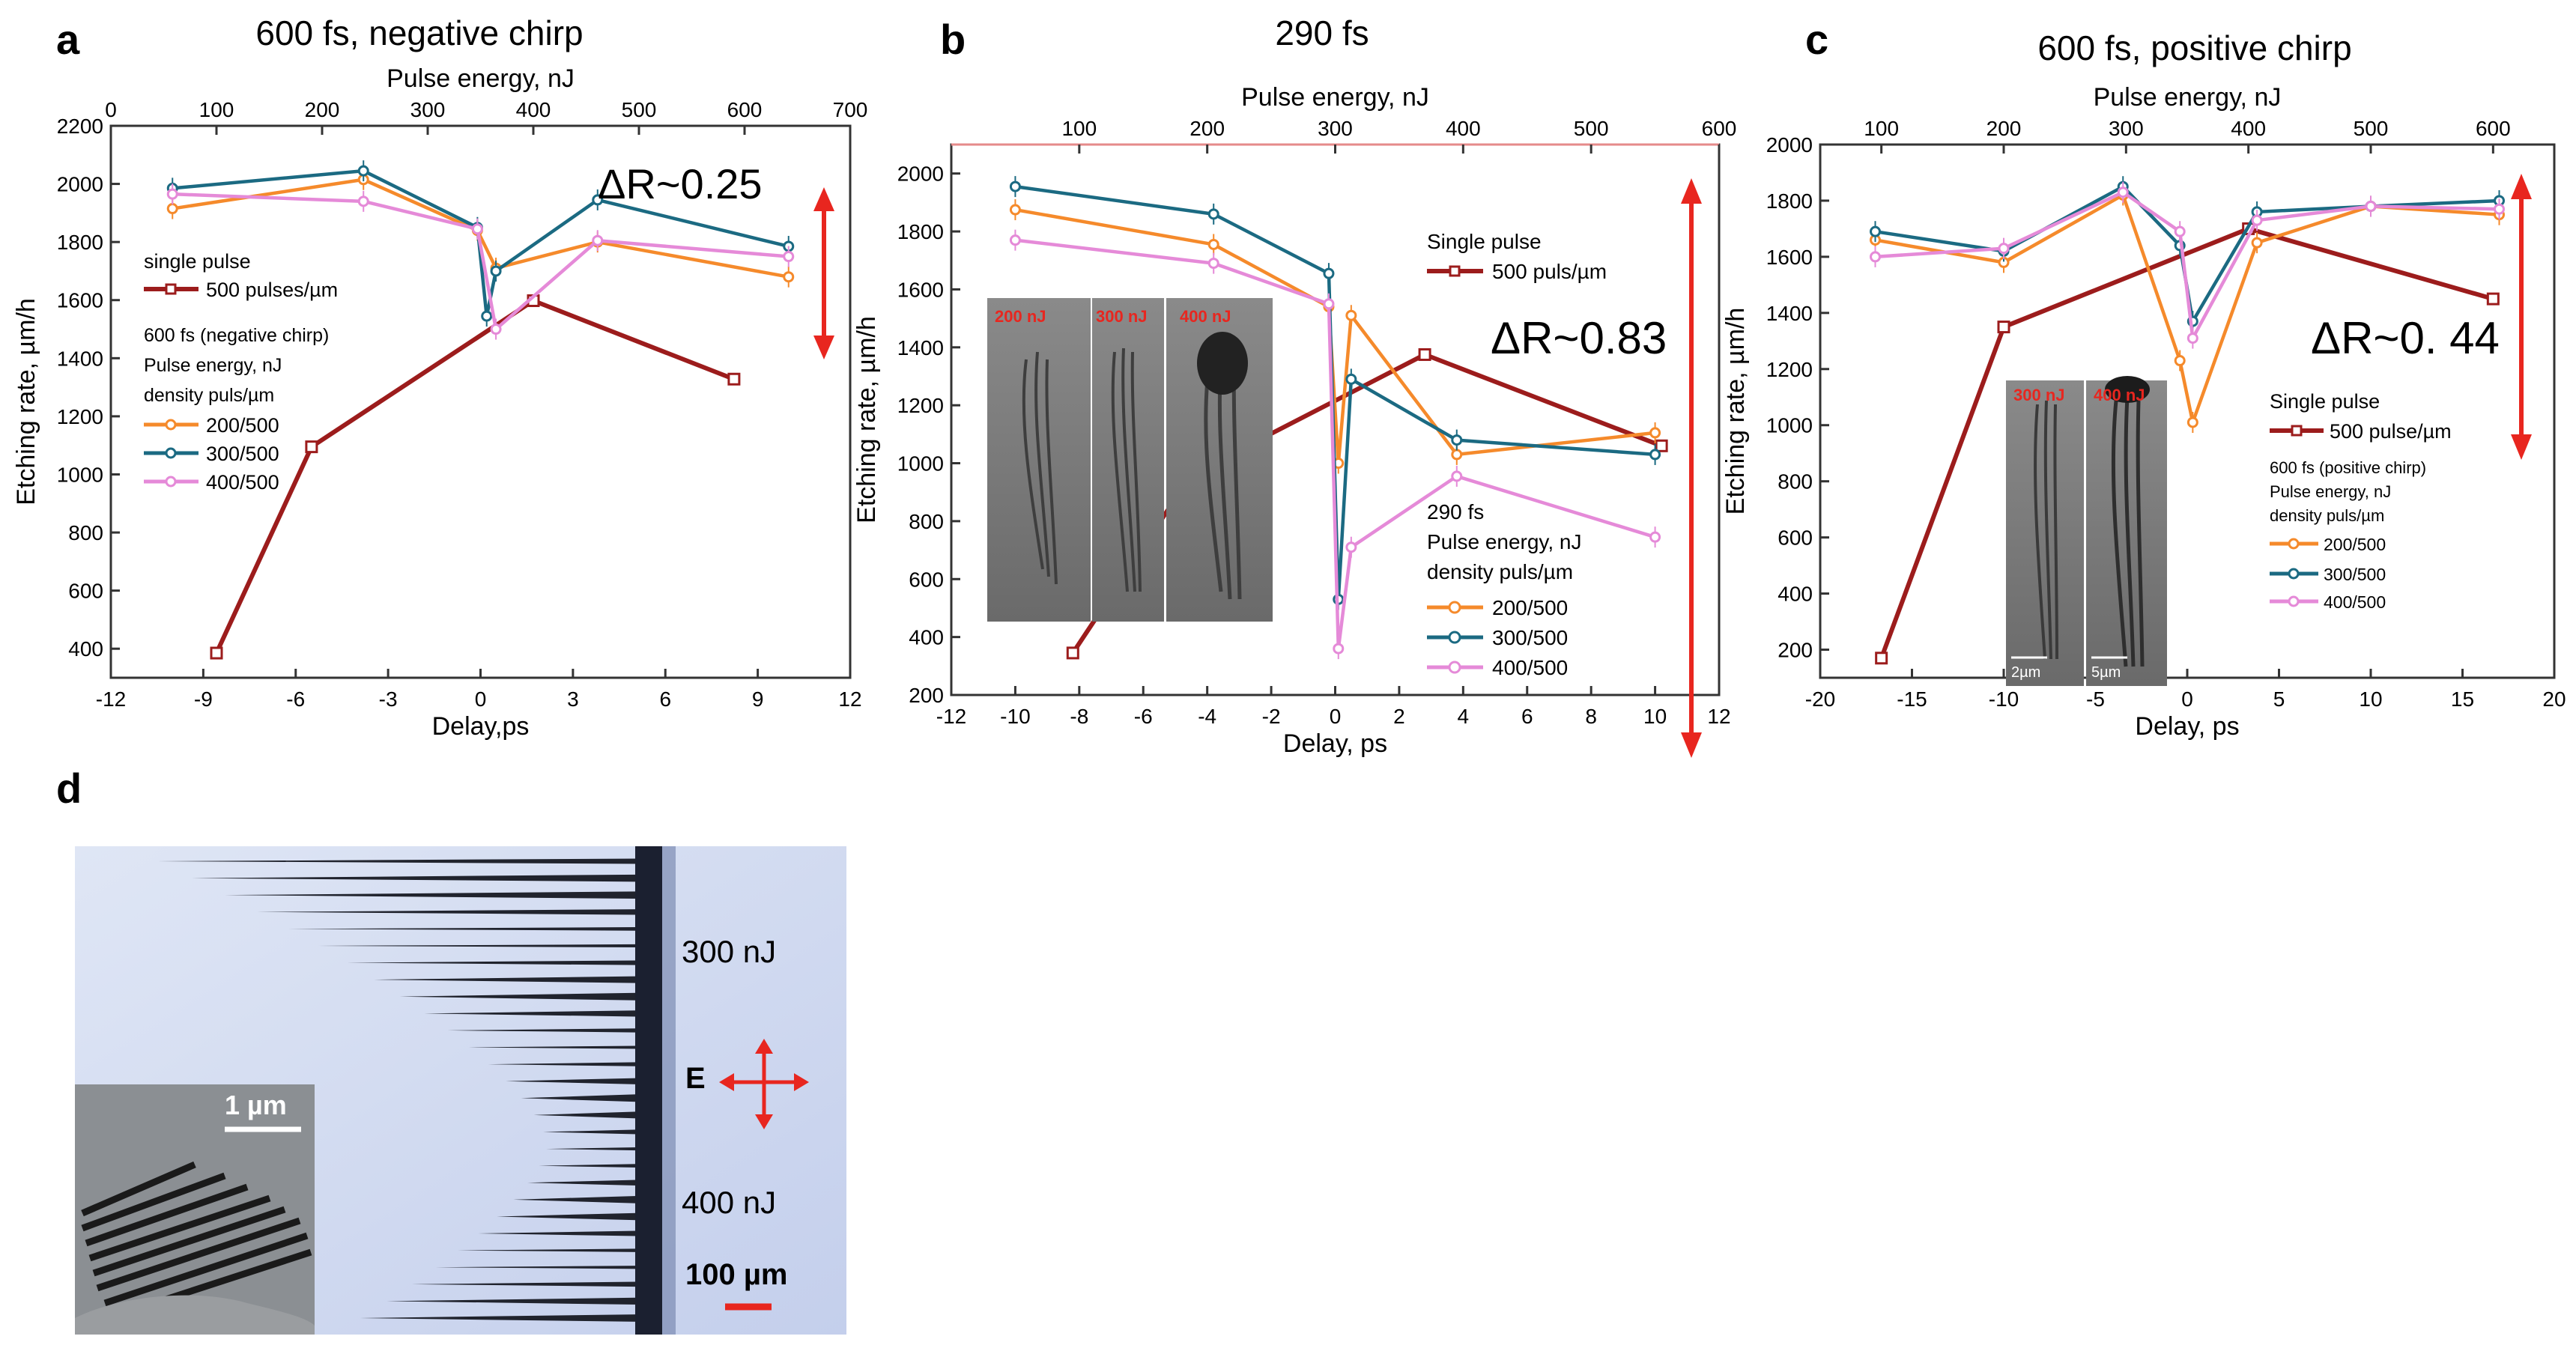 The image size is (2576, 1360). What do you see at coordinates (171, 425) in the screenshot?
I see `panel-a-legend-200-marker` at bounding box center [171, 425].